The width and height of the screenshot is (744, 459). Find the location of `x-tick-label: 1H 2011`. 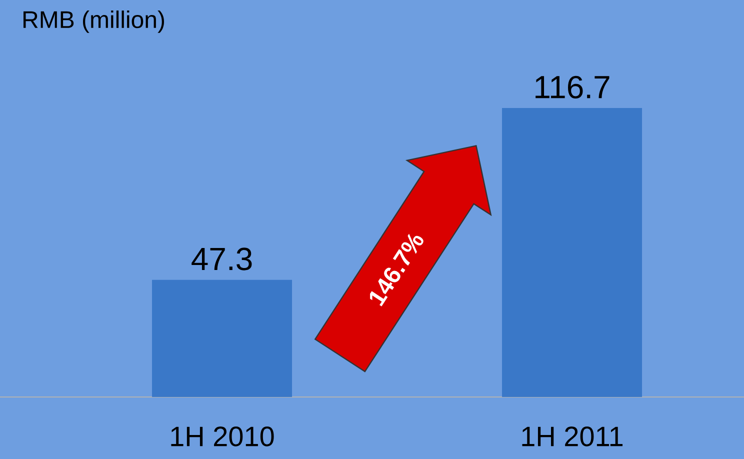

x-tick-label: 1H 2011 is located at coordinates (572, 436).